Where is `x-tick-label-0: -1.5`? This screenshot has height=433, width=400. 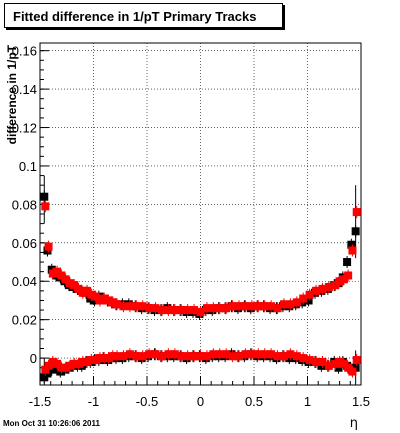
x-tick-label-0: -1.5 is located at coordinates (40, 401).